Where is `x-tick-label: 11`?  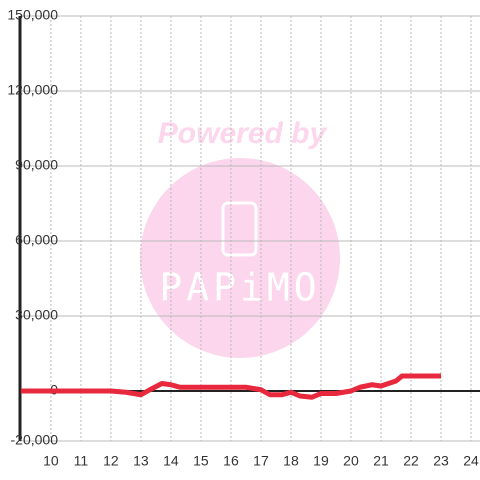
x-tick-label: 11 is located at coordinates (81, 461).